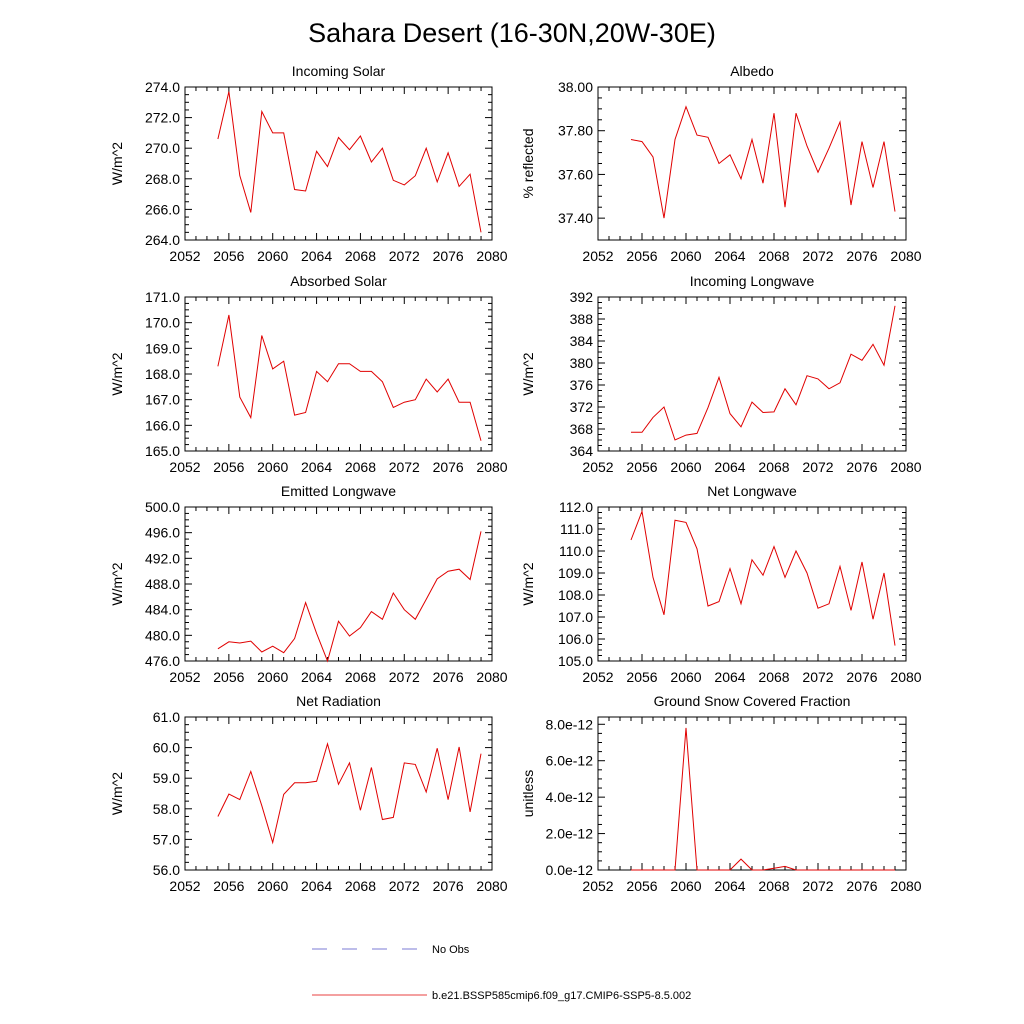  I want to click on y-tick-label: 37.60, so click(575, 174).